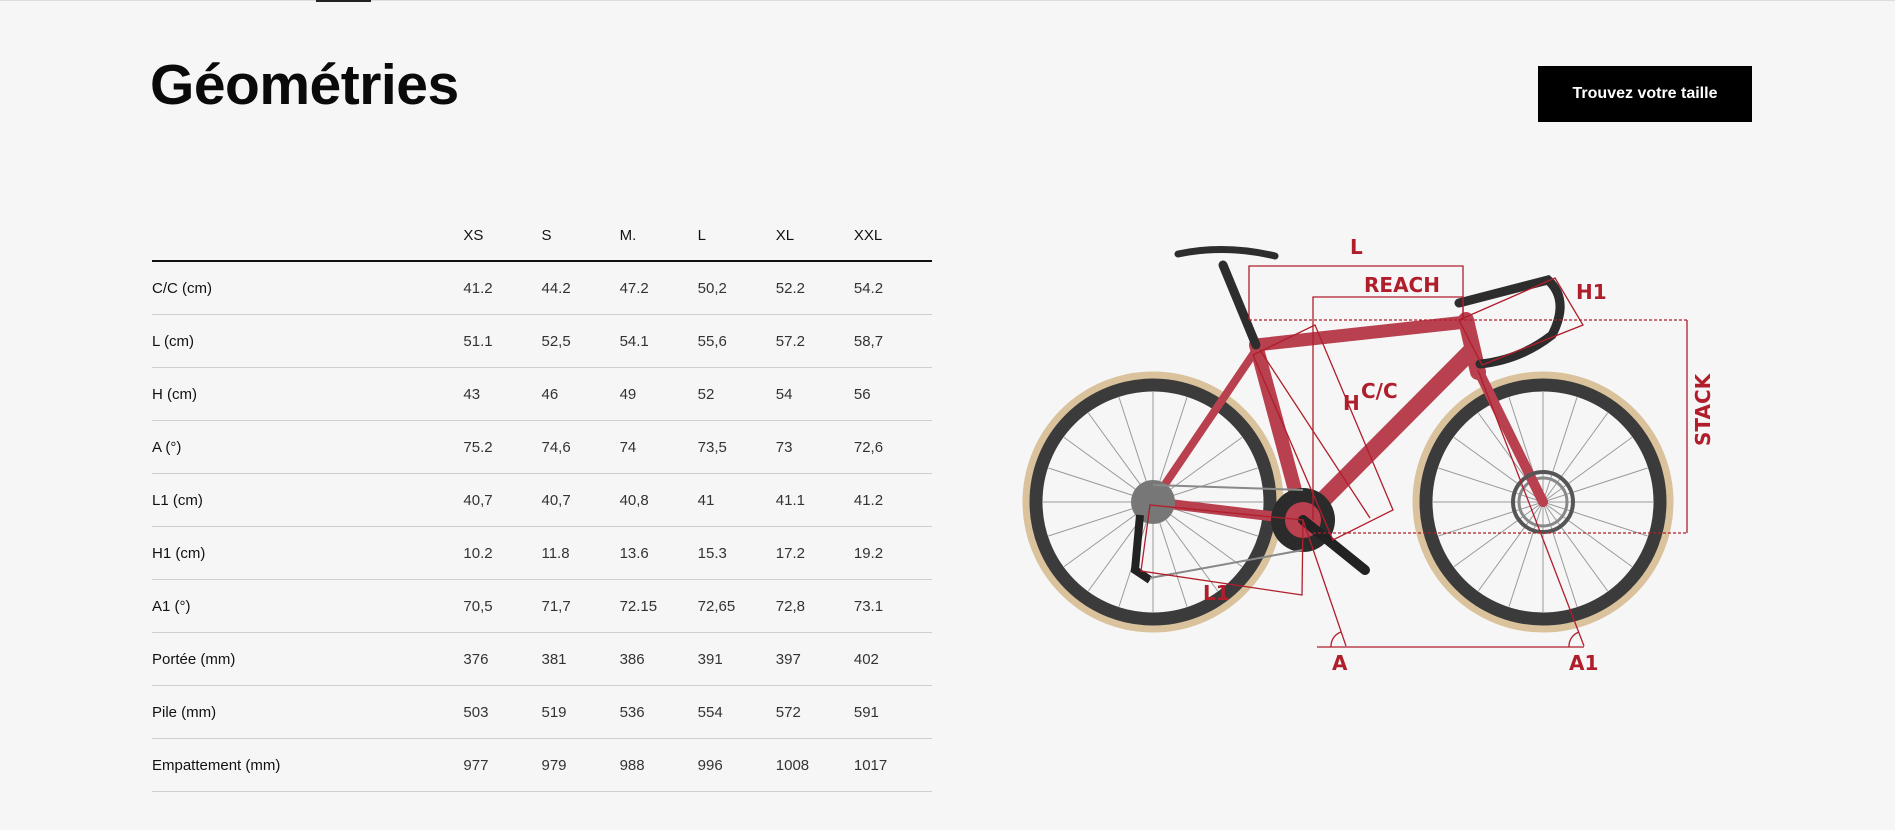  I want to click on col-header: M., so click(658, 236).